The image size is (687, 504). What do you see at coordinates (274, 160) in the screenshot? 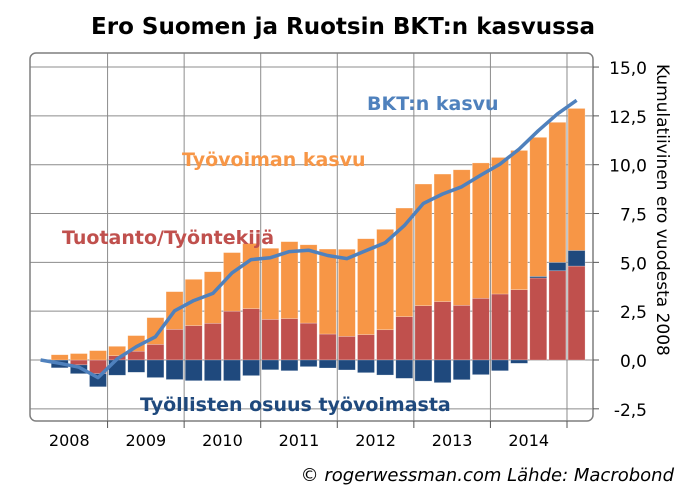
I see `annotation-labour: Työvoiman kasvu` at bounding box center [274, 160].